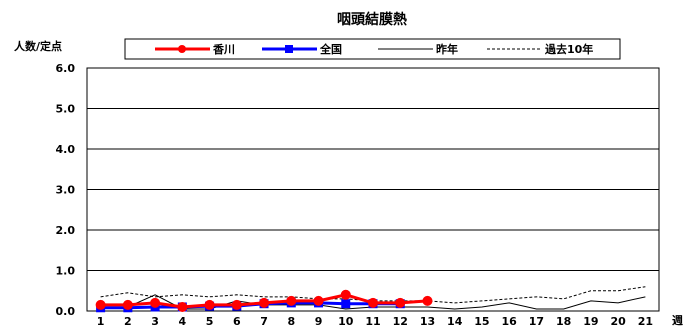 Image resolution: width=686 pixels, height=327 pixels. What do you see at coordinates (291, 321) in the screenshot?
I see `x-tick-label: 8` at bounding box center [291, 321].